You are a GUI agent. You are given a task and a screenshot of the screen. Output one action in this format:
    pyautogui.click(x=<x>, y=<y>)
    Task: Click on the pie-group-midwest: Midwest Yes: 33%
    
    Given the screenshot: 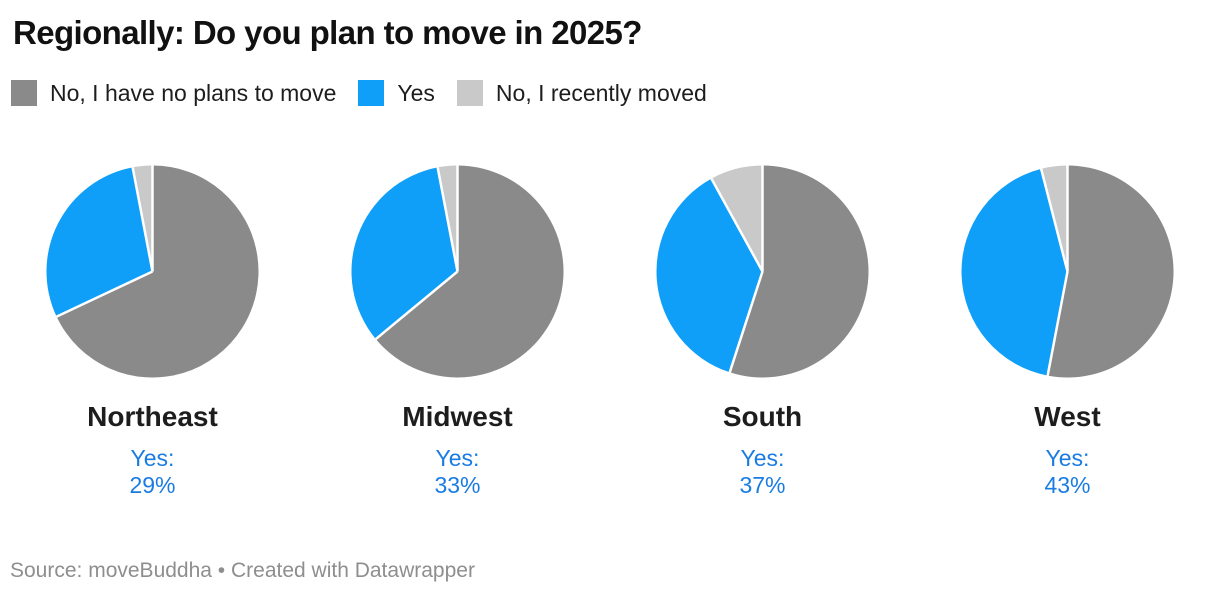 What is the action you would take?
    pyautogui.click(x=457, y=332)
    